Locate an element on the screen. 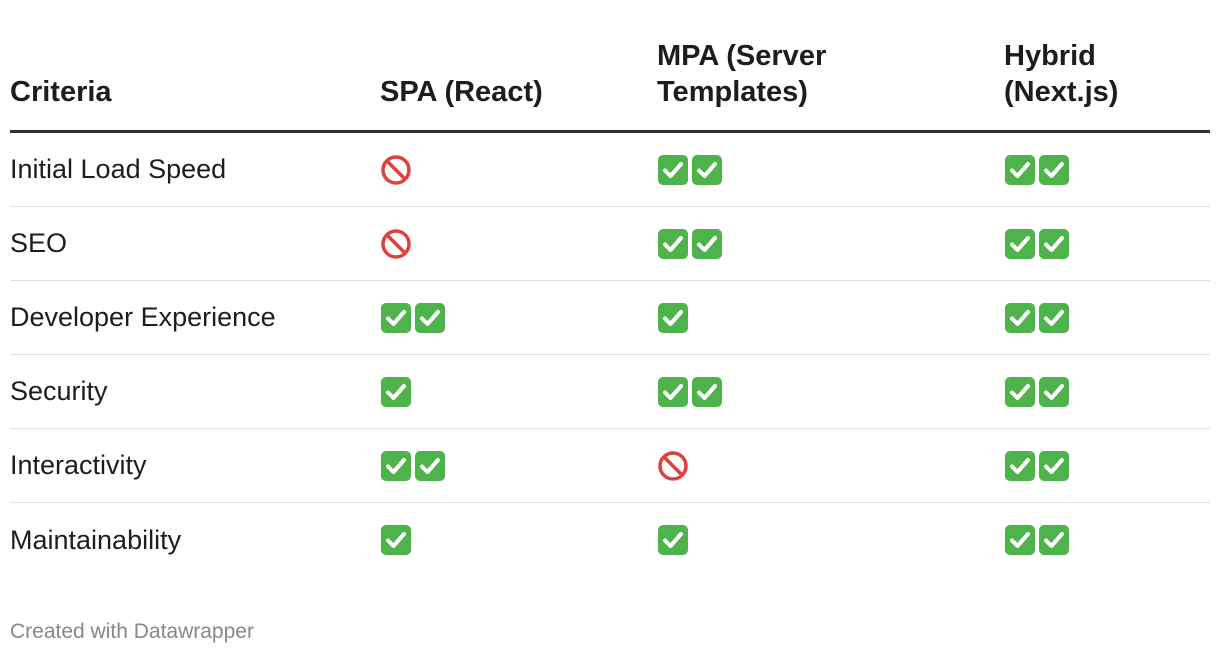 The image size is (1220, 656). column-header: Hybrid (Next.js) is located at coordinates (1107, 74).